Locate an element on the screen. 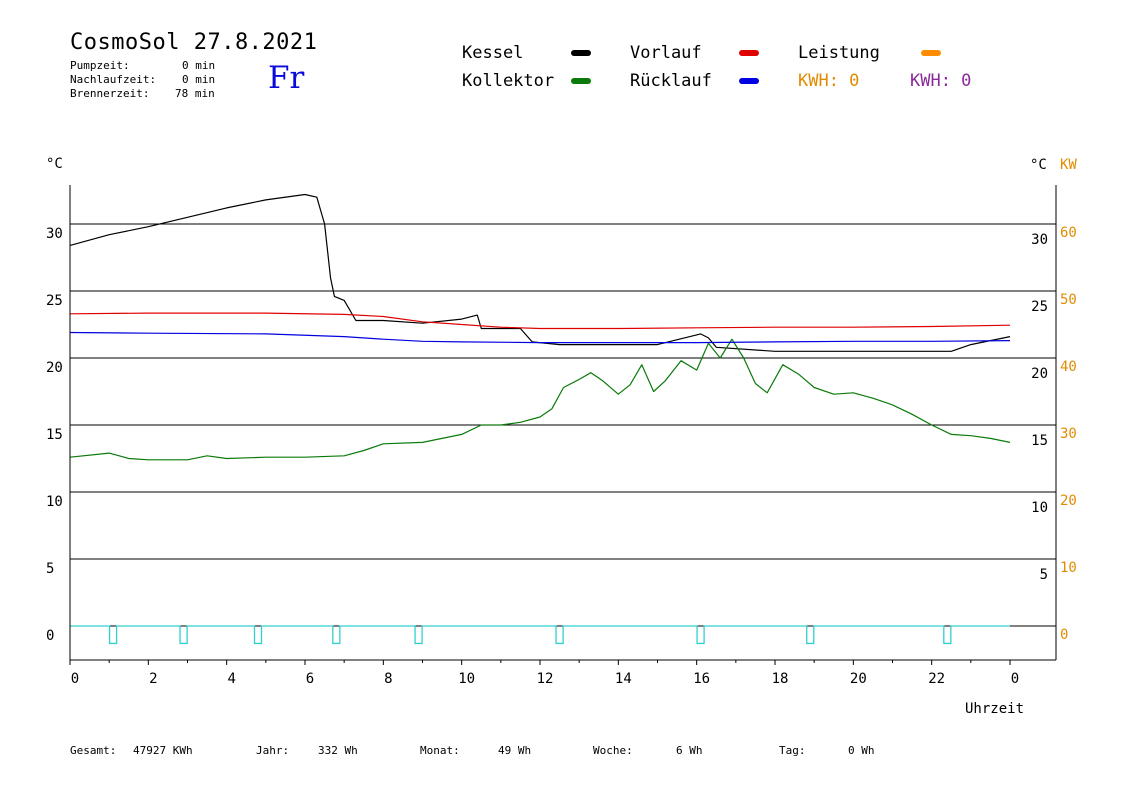 The height and width of the screenshot is (812, 1148). x-tick-label: 18 is located at coordinates (780, 679).